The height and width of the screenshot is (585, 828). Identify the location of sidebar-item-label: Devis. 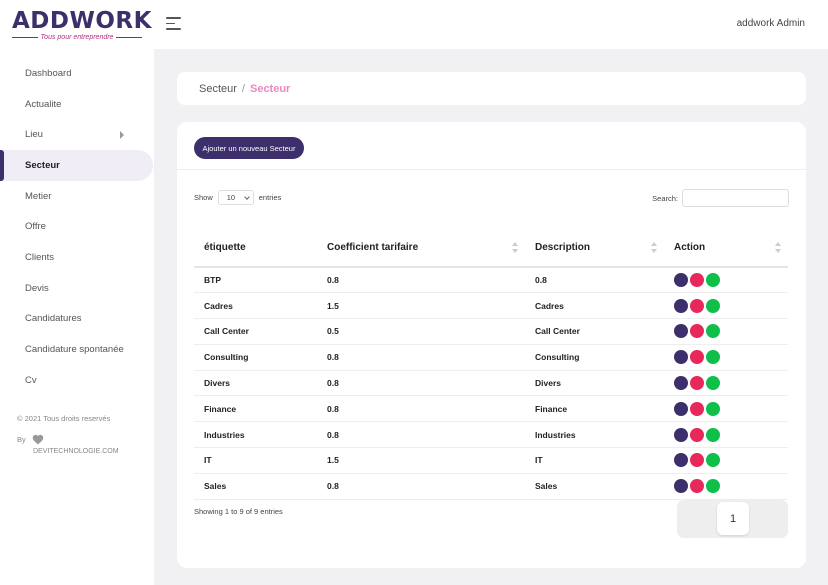
(37, 288).